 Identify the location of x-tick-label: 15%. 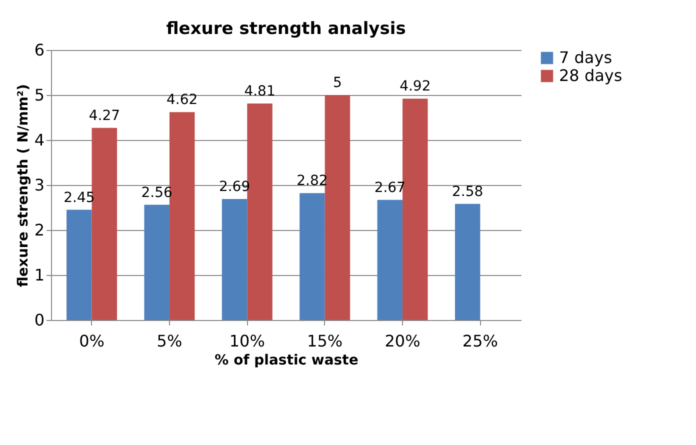
(325, 341).